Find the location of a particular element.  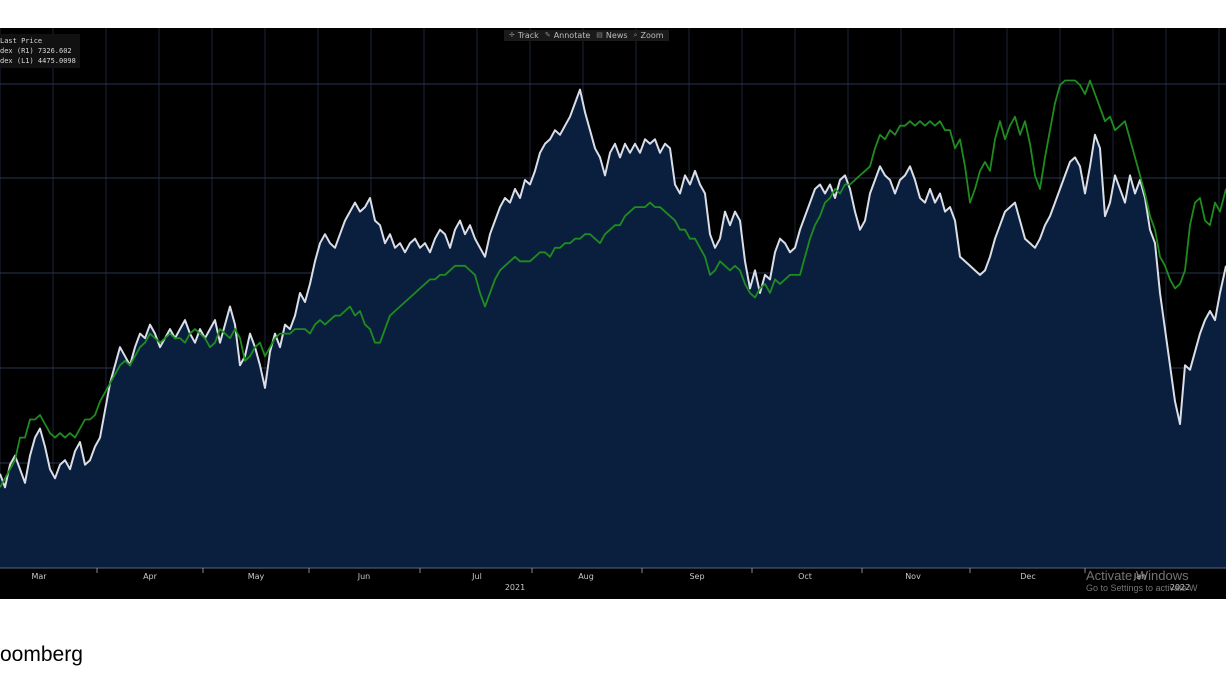

legend-title: Last Price is located at coordinates (21, 41).